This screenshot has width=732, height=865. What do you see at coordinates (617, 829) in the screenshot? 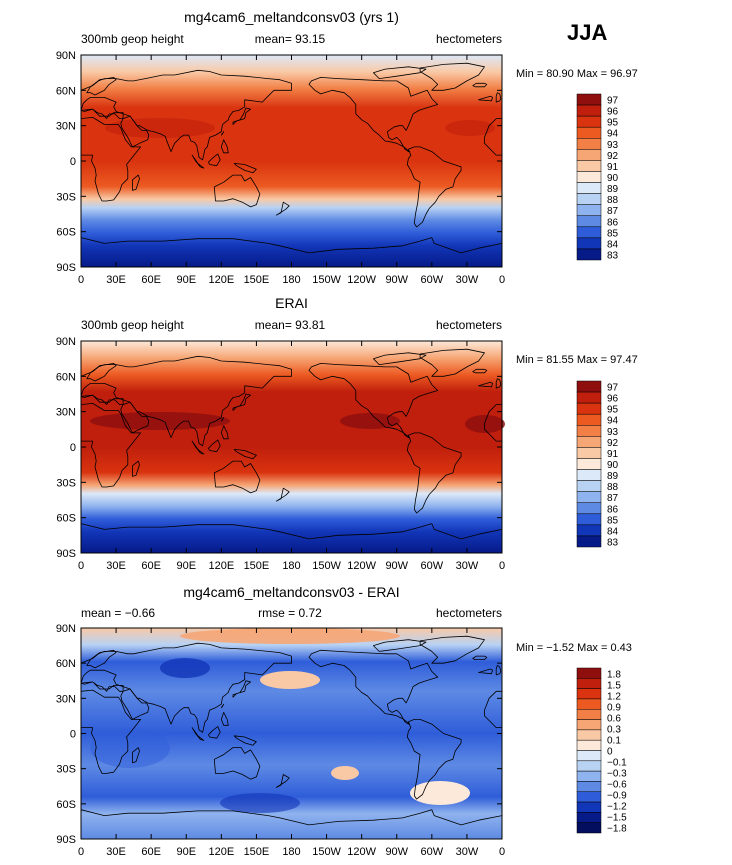
I see `colorbar-label: −1.8` at bounding box center [617, 829].